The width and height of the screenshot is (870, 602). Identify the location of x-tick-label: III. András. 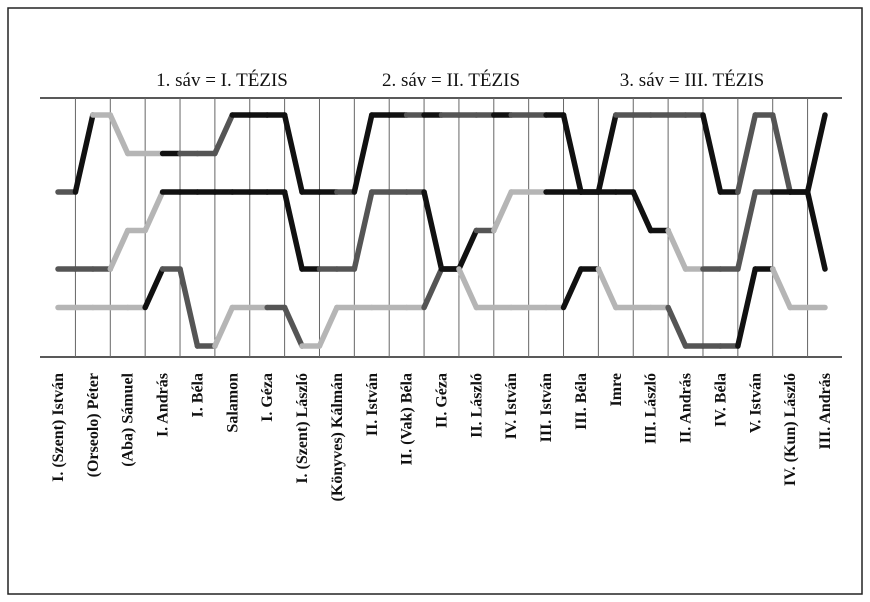
(825, 411).